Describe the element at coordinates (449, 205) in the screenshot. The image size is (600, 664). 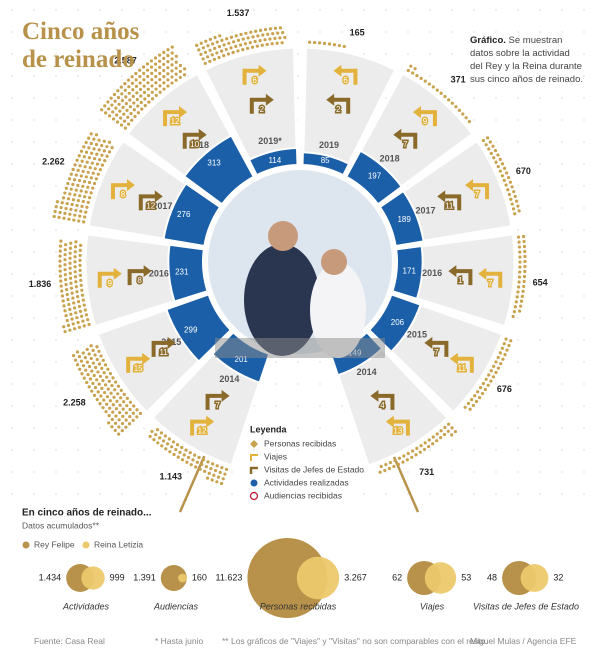
I see `visit-label: 11` at that location.